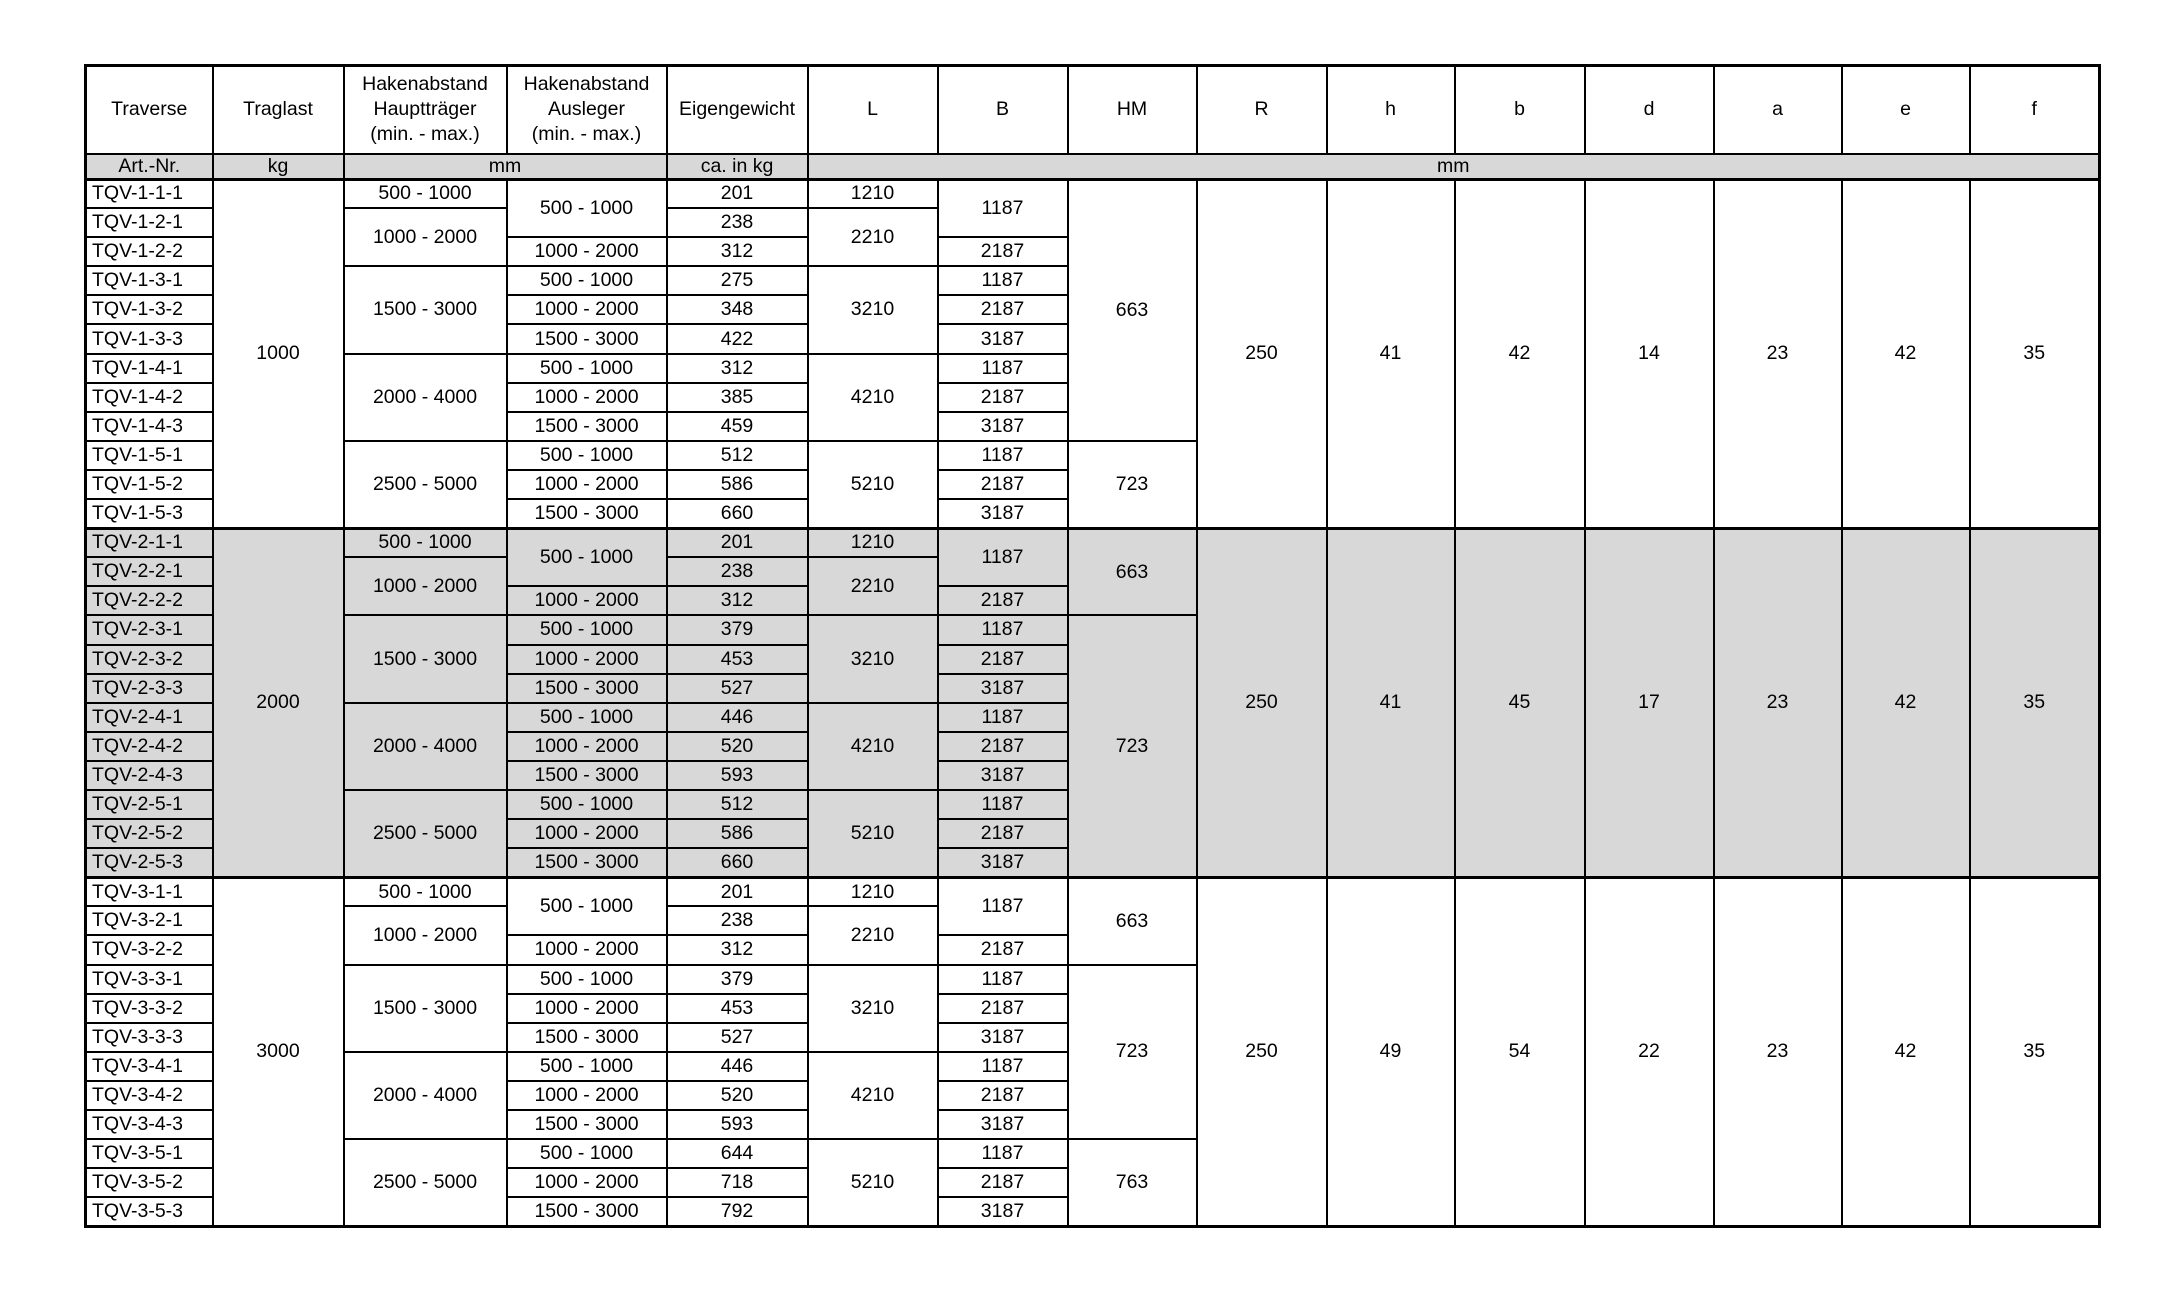 This screenshot has height=1303, width=2181. What do you see at coordinates (737, 746) in the screenshot?
I see `cell-eigengewicht: 520` at bounding box center [737, 746].